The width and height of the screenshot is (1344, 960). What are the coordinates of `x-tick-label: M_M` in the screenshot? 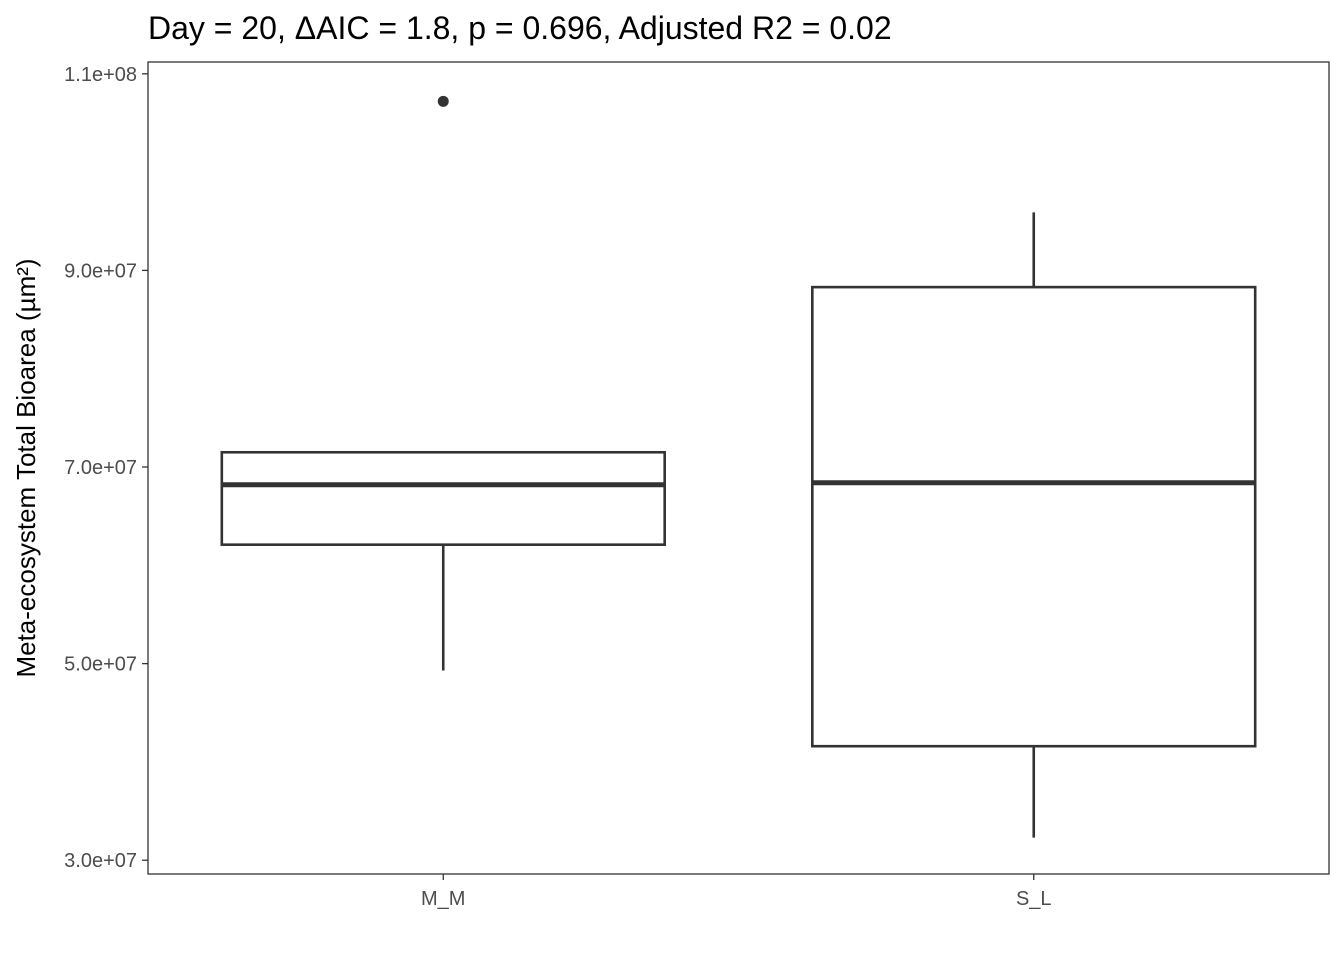 It's located at (443, 899).